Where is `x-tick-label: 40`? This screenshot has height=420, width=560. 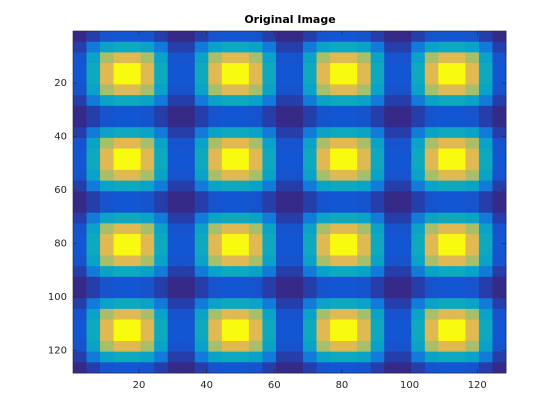
x-tick-label: 40 is located at coordinates (206, 385).